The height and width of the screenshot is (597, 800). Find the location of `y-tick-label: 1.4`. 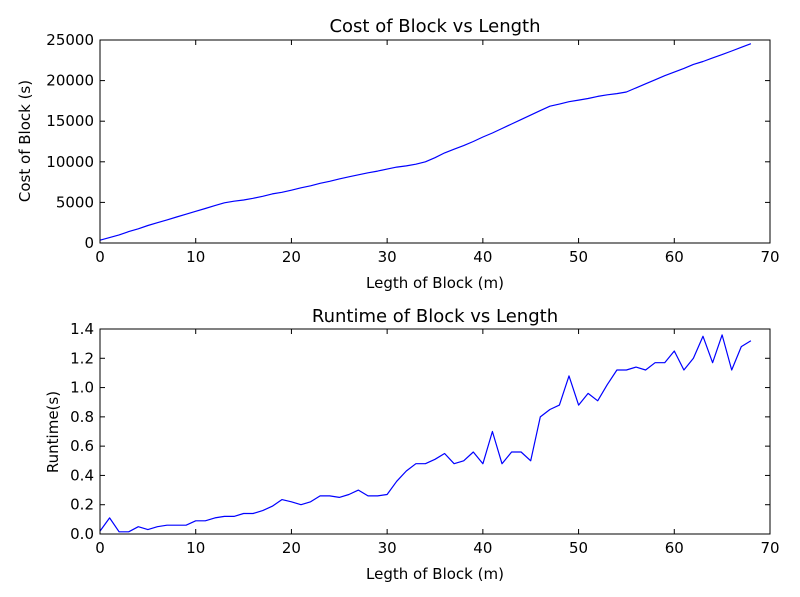

y-tick-label: 1.4 is located at coordinates (82, 329).